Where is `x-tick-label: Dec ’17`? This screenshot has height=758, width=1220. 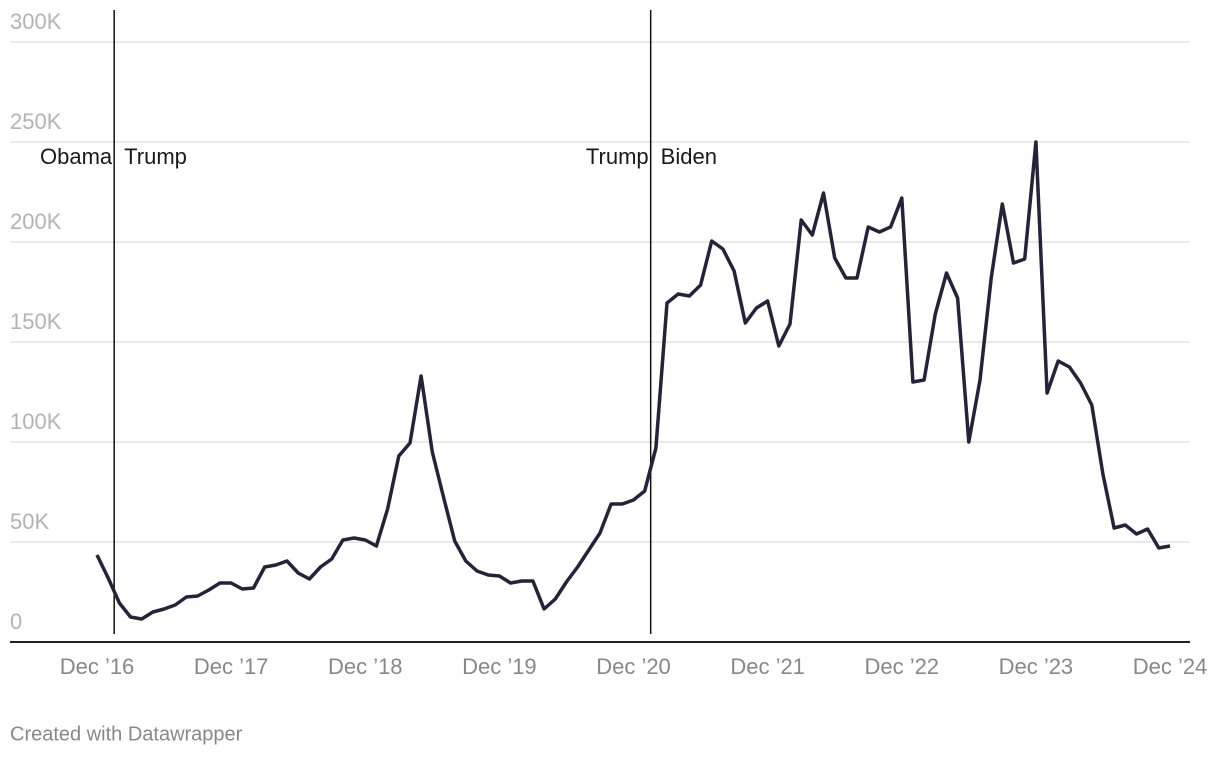
x-tick-label: Dec ’17 is located at coordinates (231, 666).